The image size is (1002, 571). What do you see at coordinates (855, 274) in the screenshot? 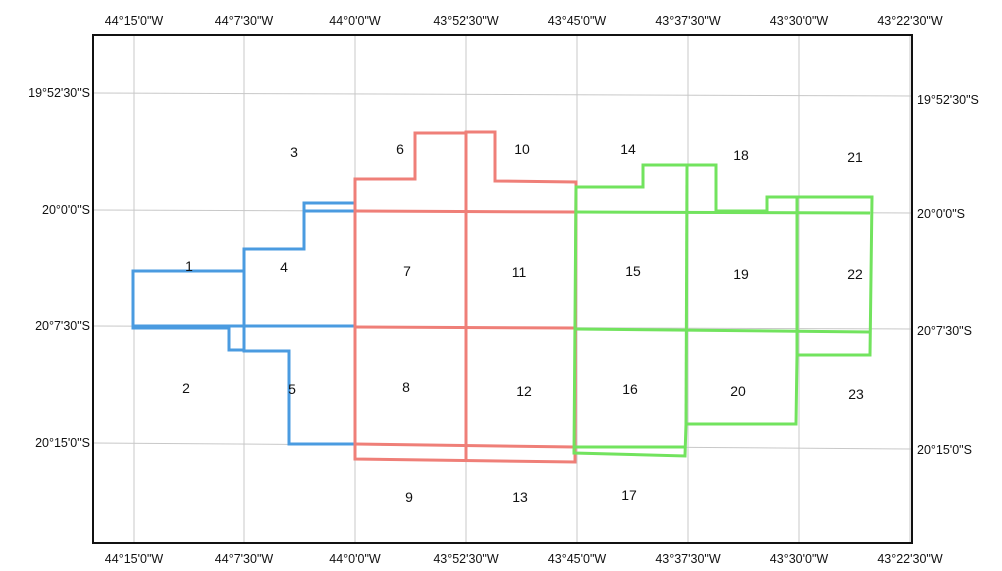
I see `zone-label: 22` at bounding box center [855, 274].